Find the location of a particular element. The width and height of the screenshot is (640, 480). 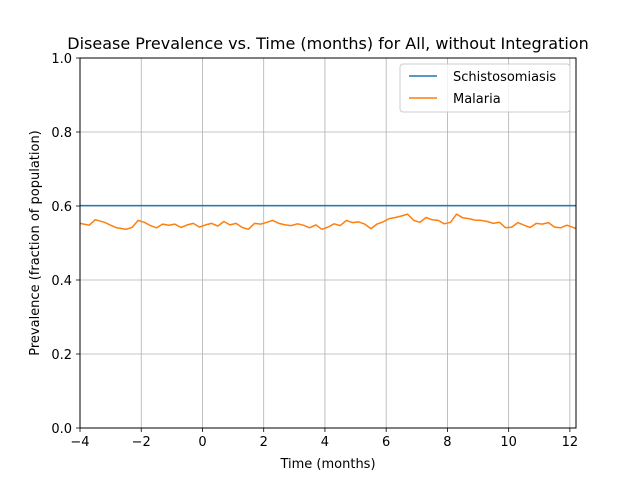

x-tick-label: 4 is located at coordinates (325, 442).